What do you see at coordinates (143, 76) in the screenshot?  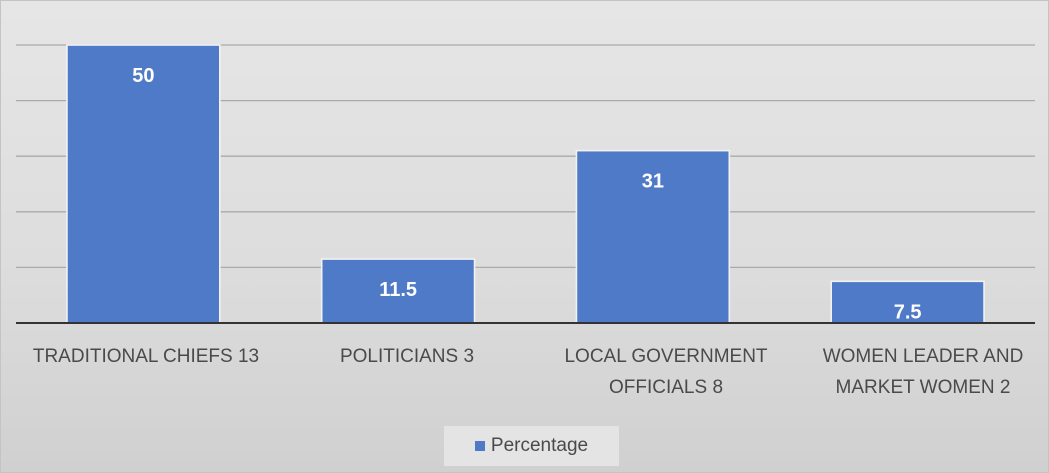 I see `data-label-1: 50` at bounding box center [143, 76].